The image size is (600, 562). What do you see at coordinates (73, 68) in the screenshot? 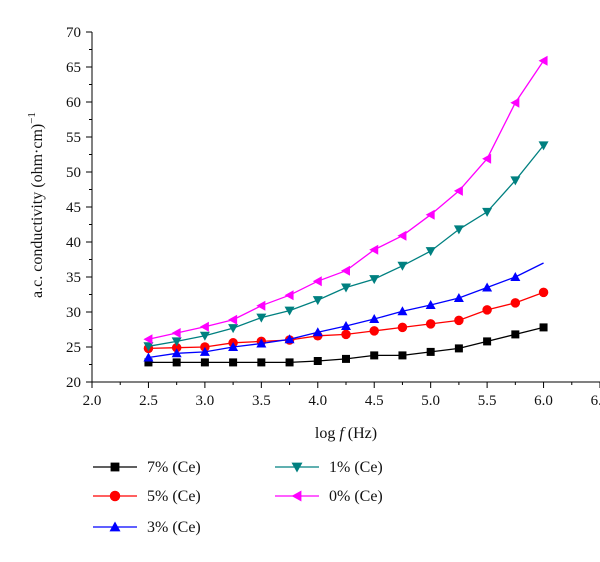
I see `y-tick-label: 65` at bounding box center [73, 68].